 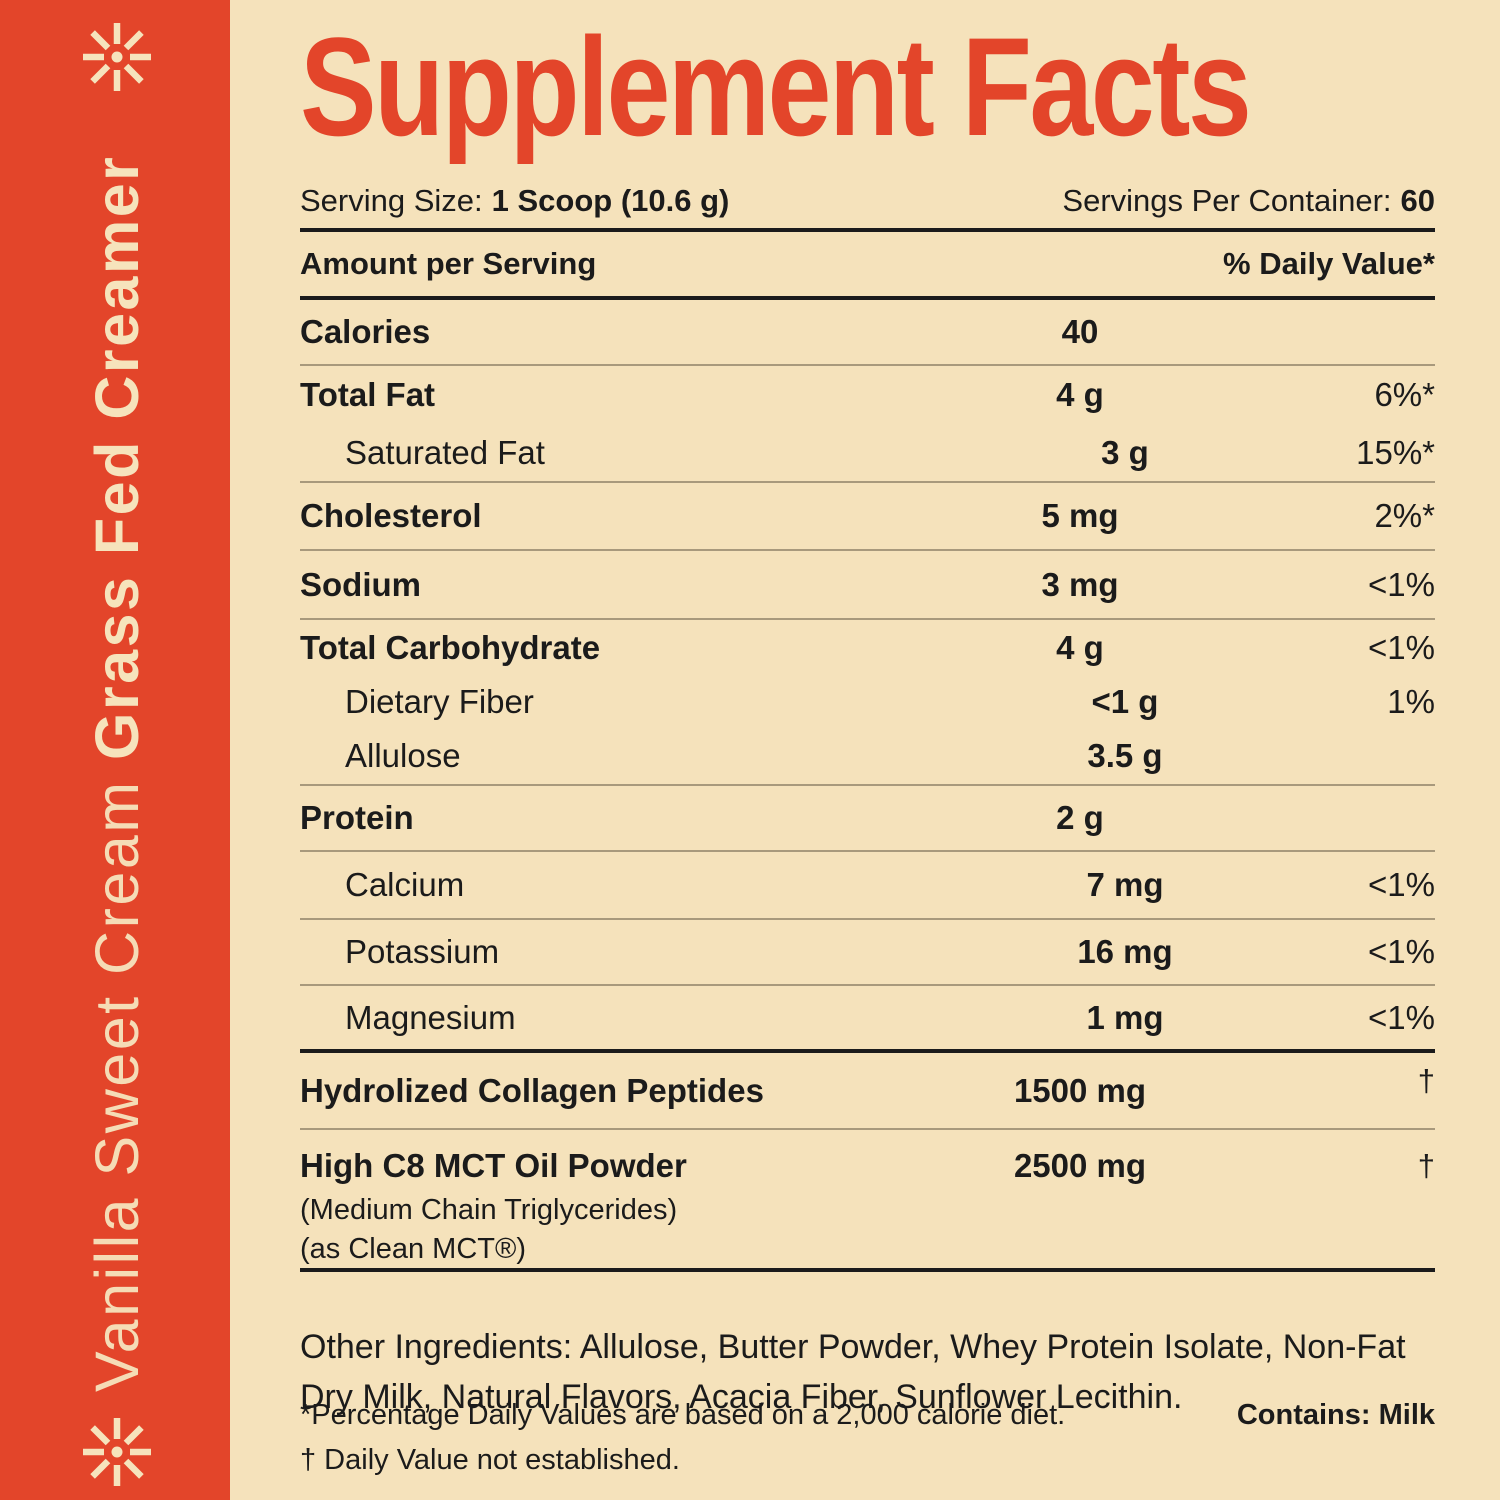 I want to click on nutrient-dv: 1%, so click(x=1411, y=701).